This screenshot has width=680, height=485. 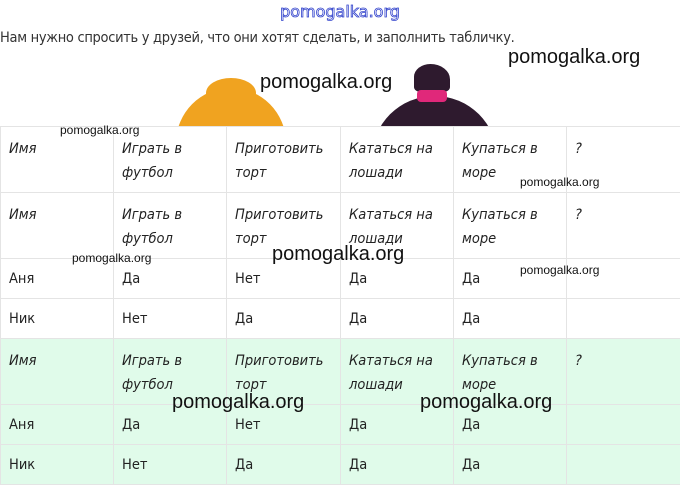 What do you see at coordinates (340, 12) in the screenshot?
I see `watermark-top: pomogalka.org` at bounding box center [340, 12].